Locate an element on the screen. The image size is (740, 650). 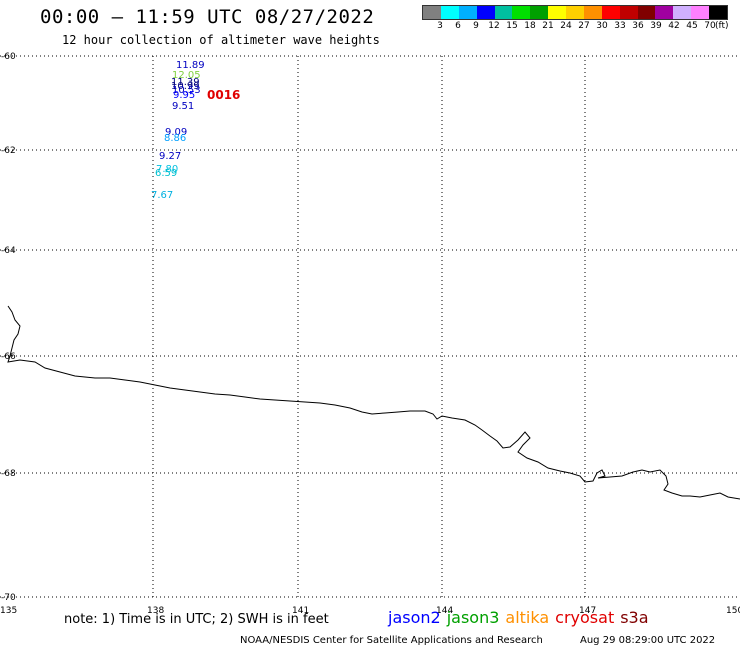
color-scale-label: 18 is located at coordinates (530, 26).